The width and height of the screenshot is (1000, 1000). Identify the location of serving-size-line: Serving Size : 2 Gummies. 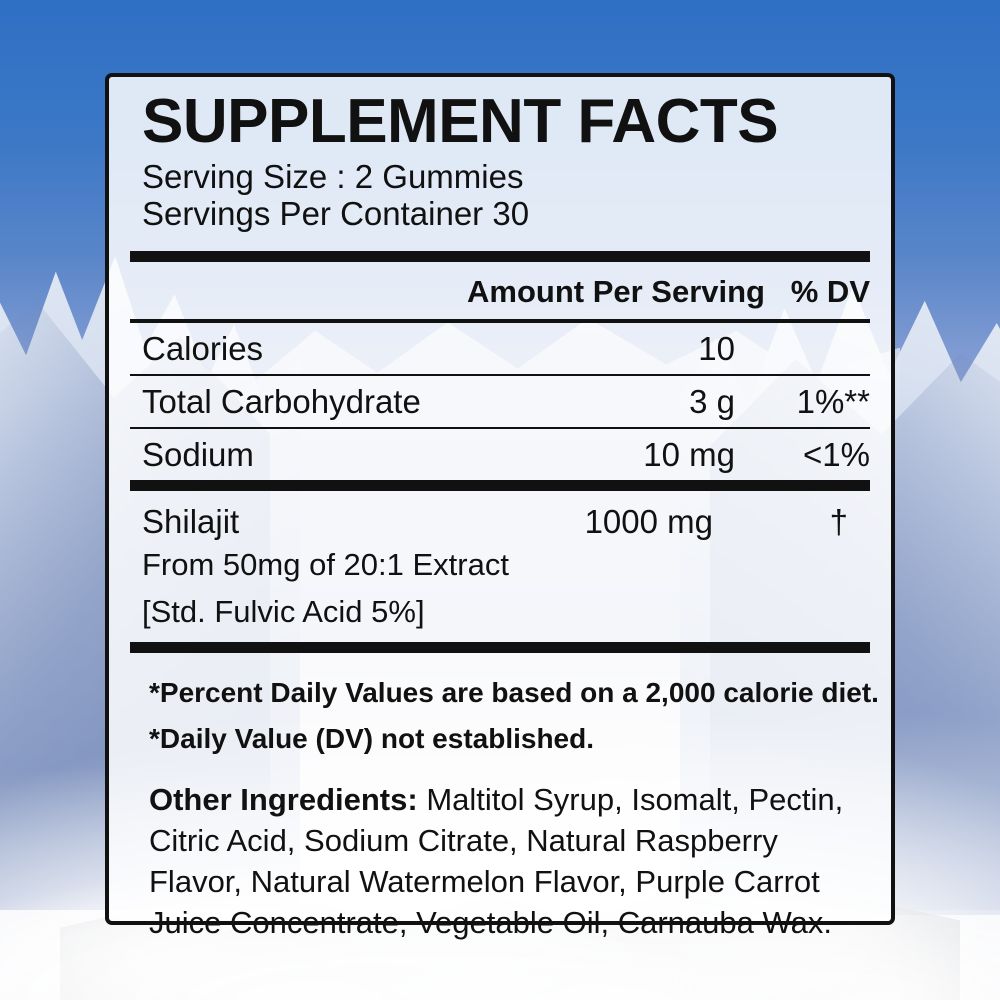
(333, 176).